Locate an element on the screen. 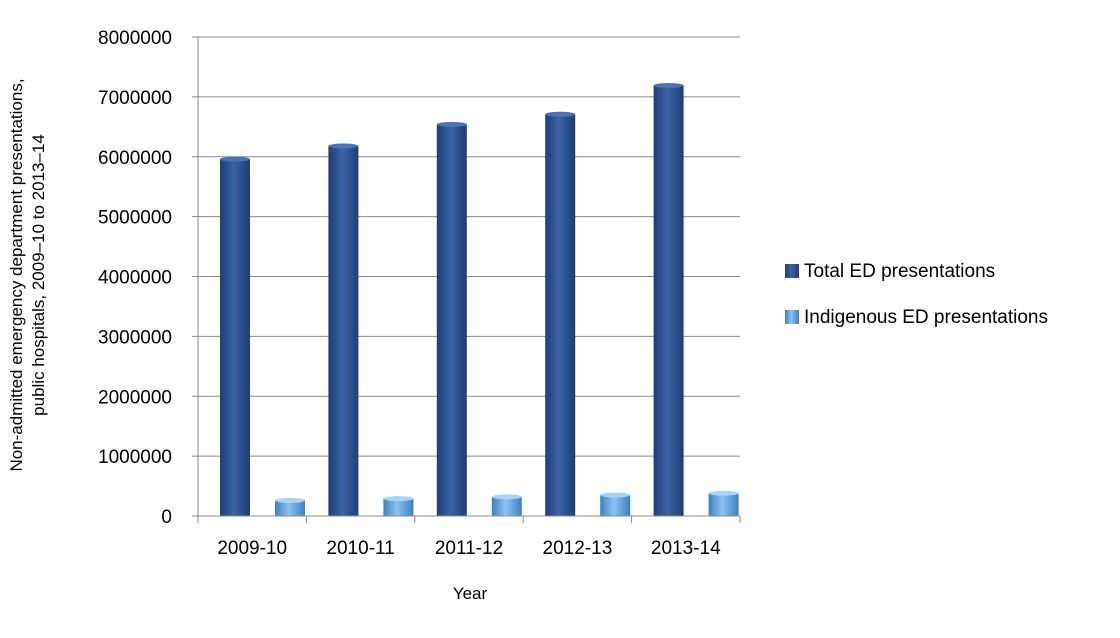  x-tick-labels: 2009-10 2010-11 2011-12 2012-13 2013-14 is located at coordinates (469, 548).